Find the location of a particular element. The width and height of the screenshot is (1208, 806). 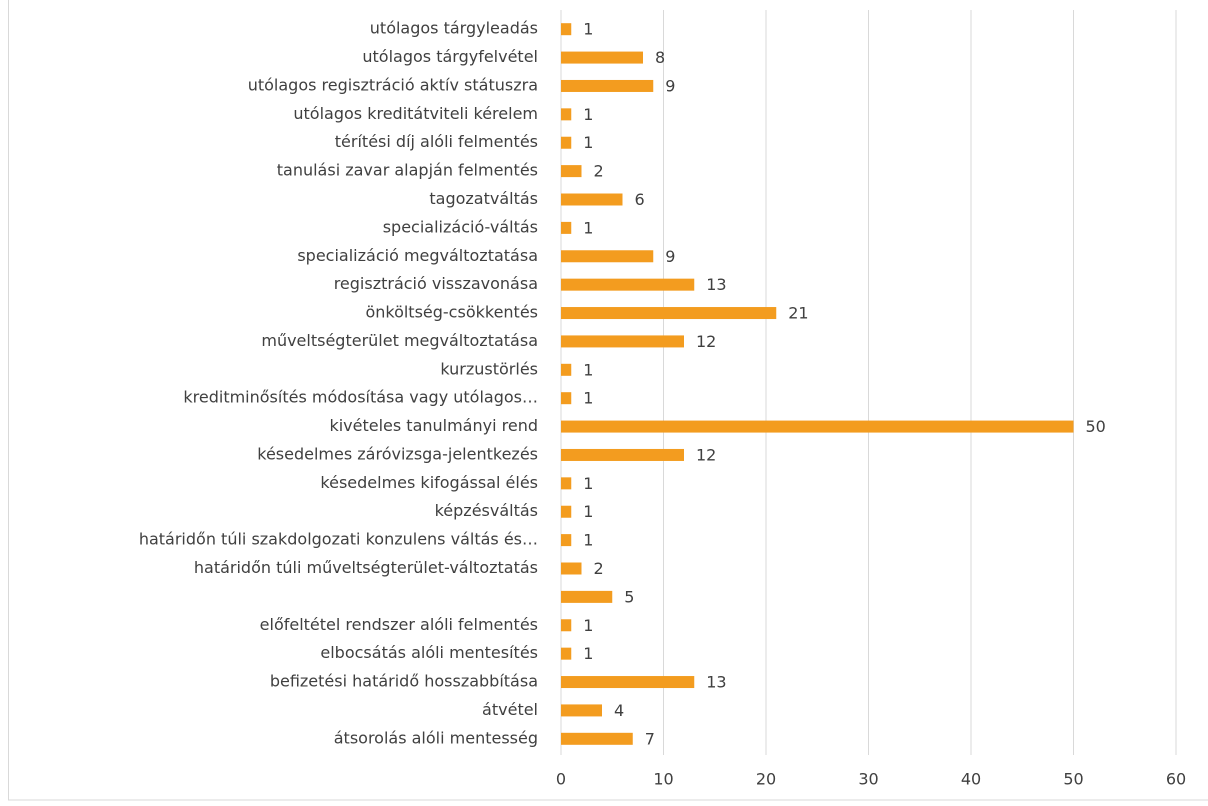

x-tick-label: 40 is located at coordinates (971, 779).